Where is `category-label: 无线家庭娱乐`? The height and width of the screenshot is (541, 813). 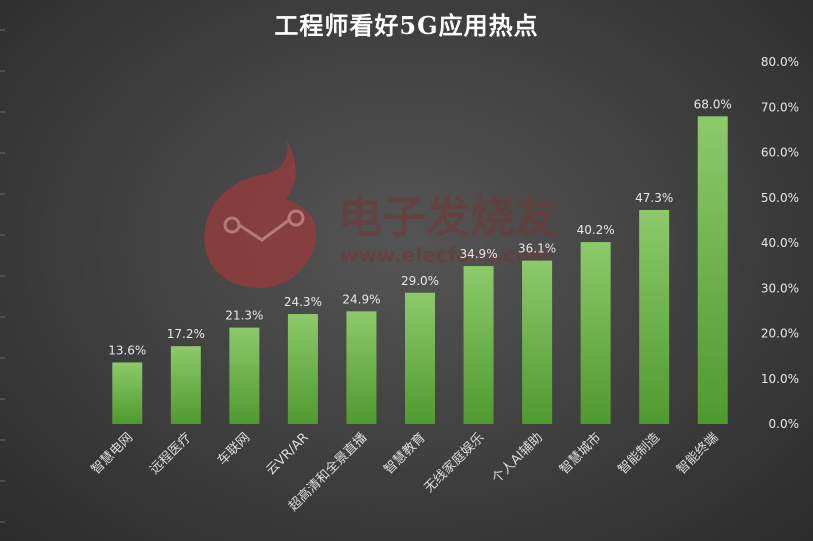
category-label: 无线家庭娱乐 is located at coordinates (454, 463).